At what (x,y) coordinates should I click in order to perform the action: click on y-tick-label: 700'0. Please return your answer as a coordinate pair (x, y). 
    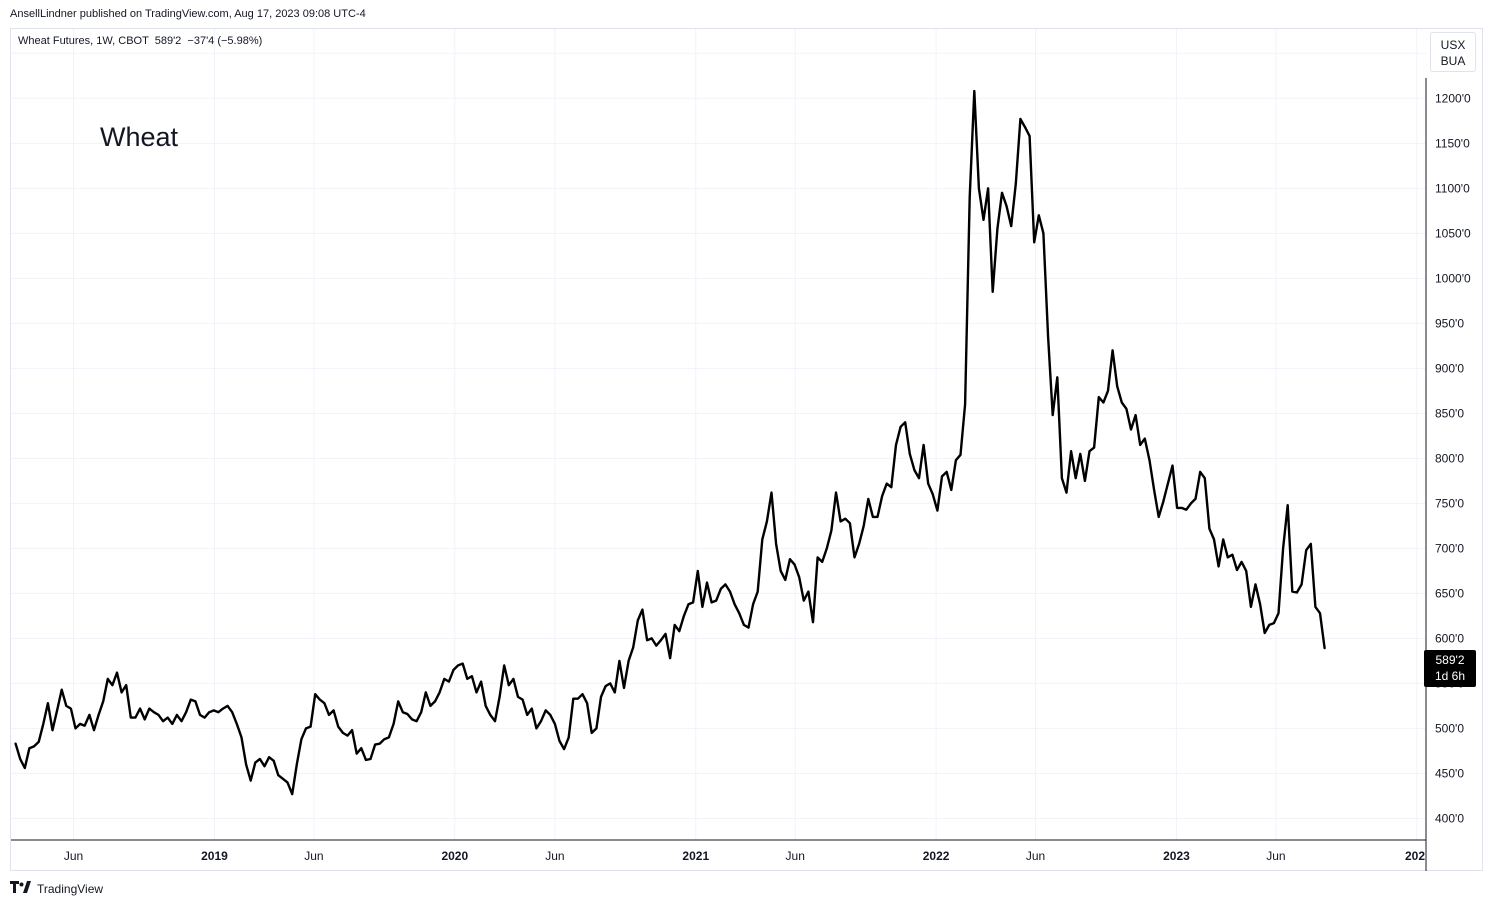
    Looking at the image, I should click on (1449, 548).